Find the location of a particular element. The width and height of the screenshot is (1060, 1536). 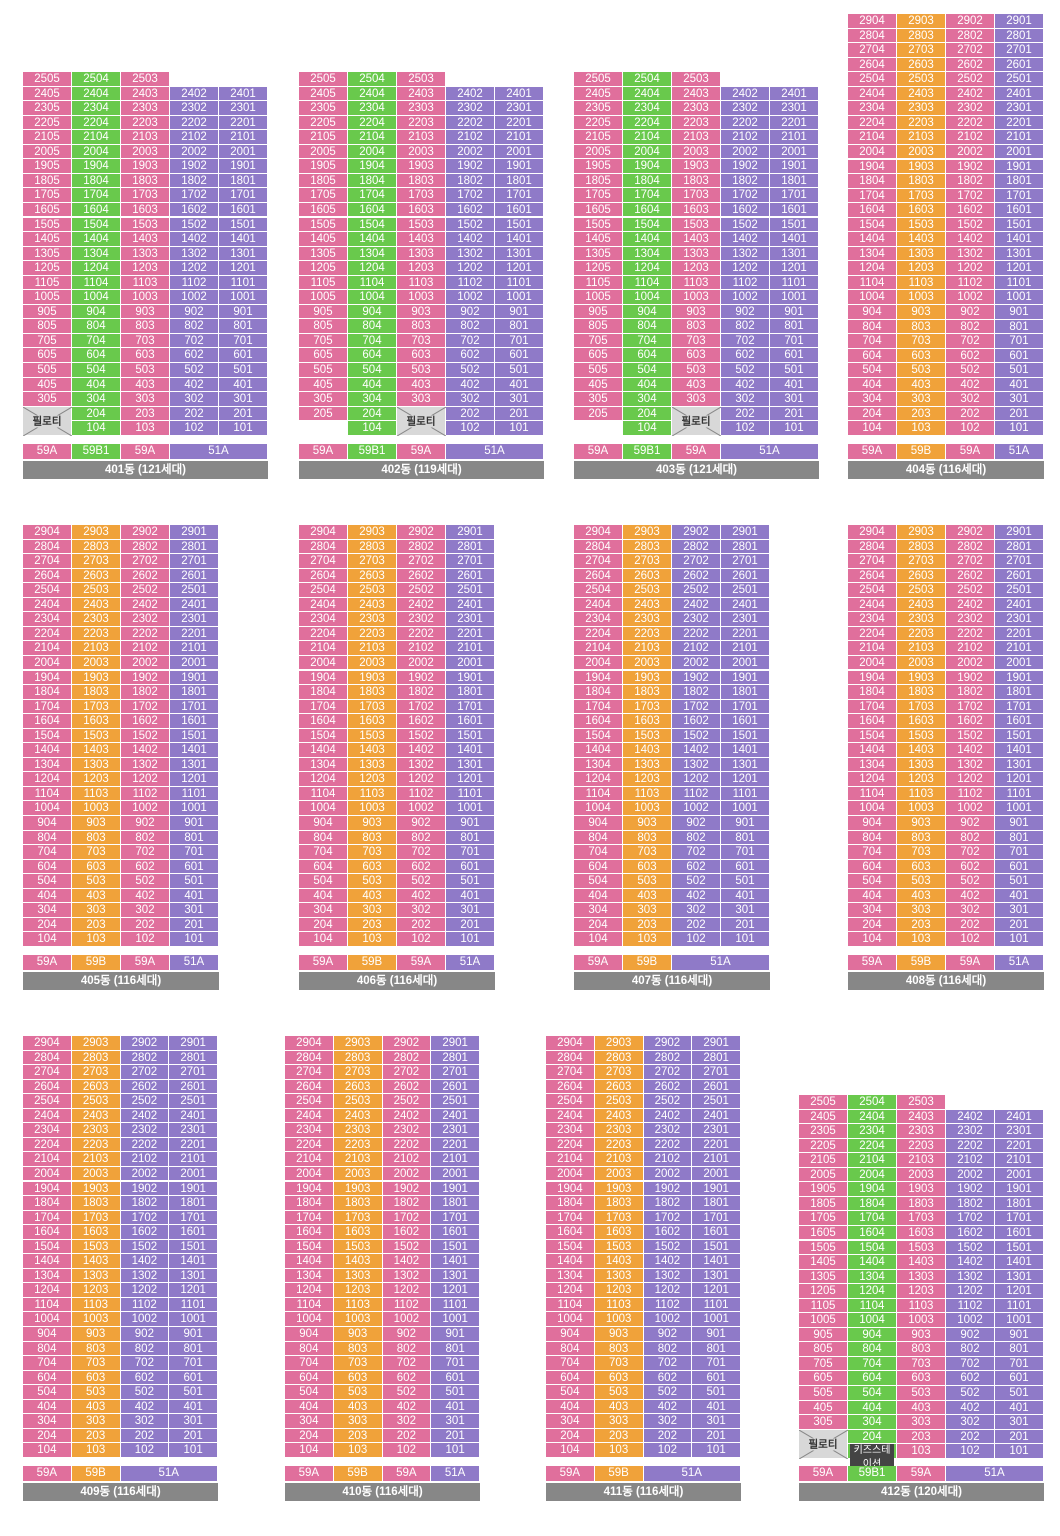

unit-cell: 1304 is located at coordinates (872, 254).